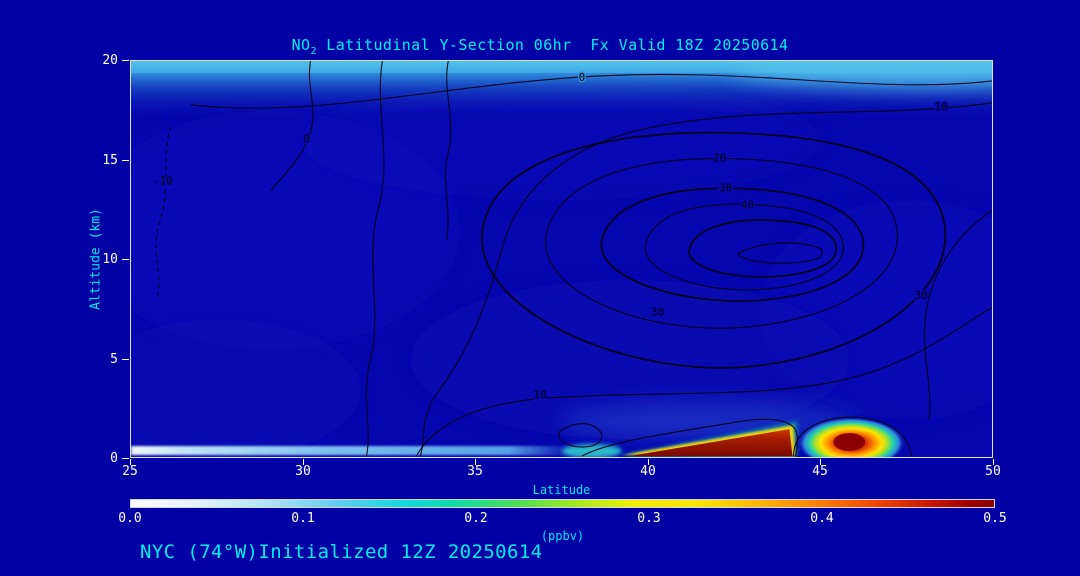 The image size is (1080, 576). I want to click on fill-top-right-bright, so click(860, 74).